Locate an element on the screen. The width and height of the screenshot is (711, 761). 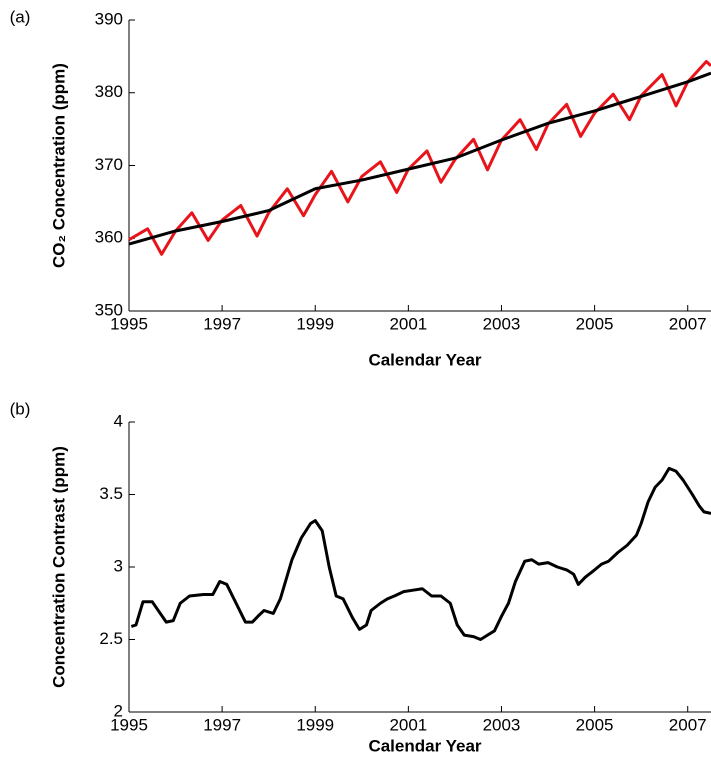
y-tick-label: 360 is located at coordinates (109, 237).